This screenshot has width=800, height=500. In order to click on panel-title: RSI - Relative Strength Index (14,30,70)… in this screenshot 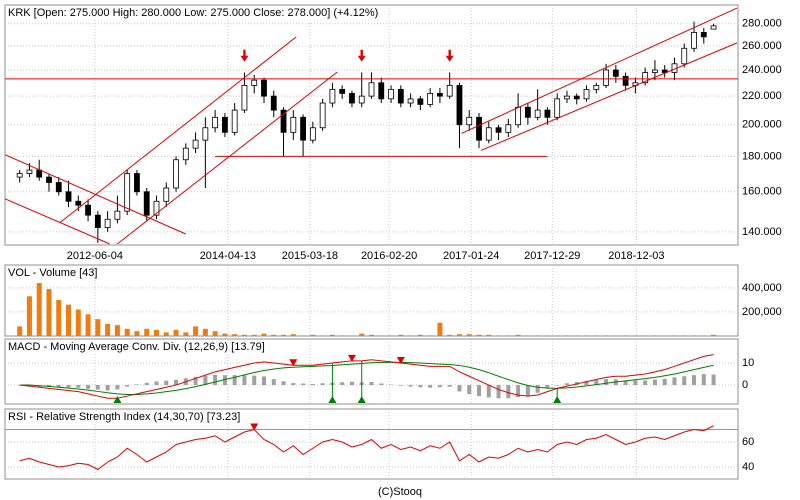, I will do `click(124, 417)`.